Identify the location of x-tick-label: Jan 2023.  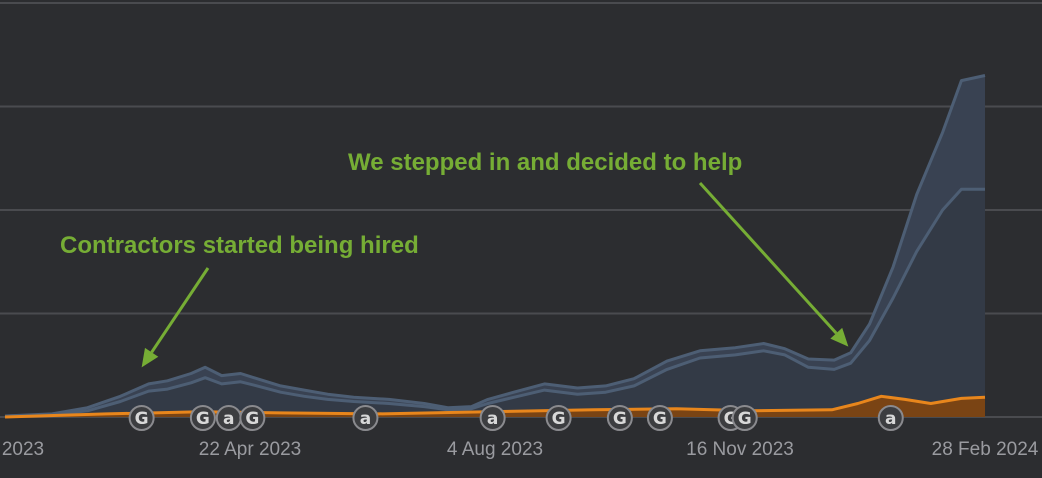
(22, 449).